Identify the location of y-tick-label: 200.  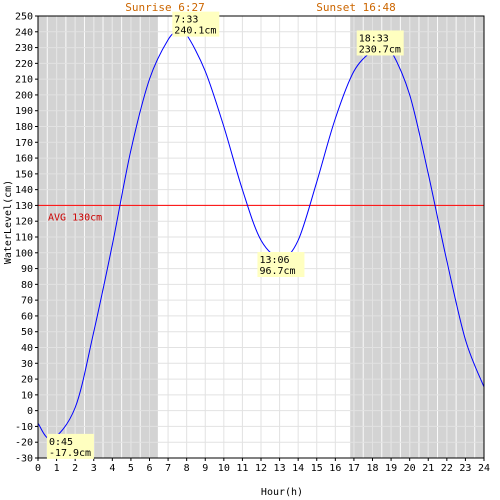
(24, 95).